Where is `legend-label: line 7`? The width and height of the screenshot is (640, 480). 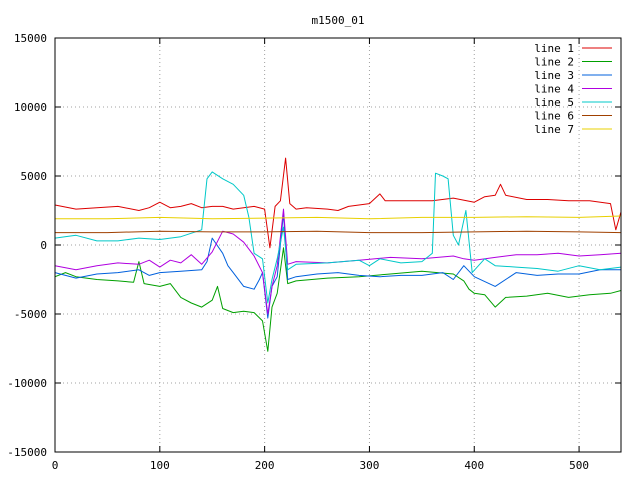
legend-label: line 7 is located at coordinates (554, 129).